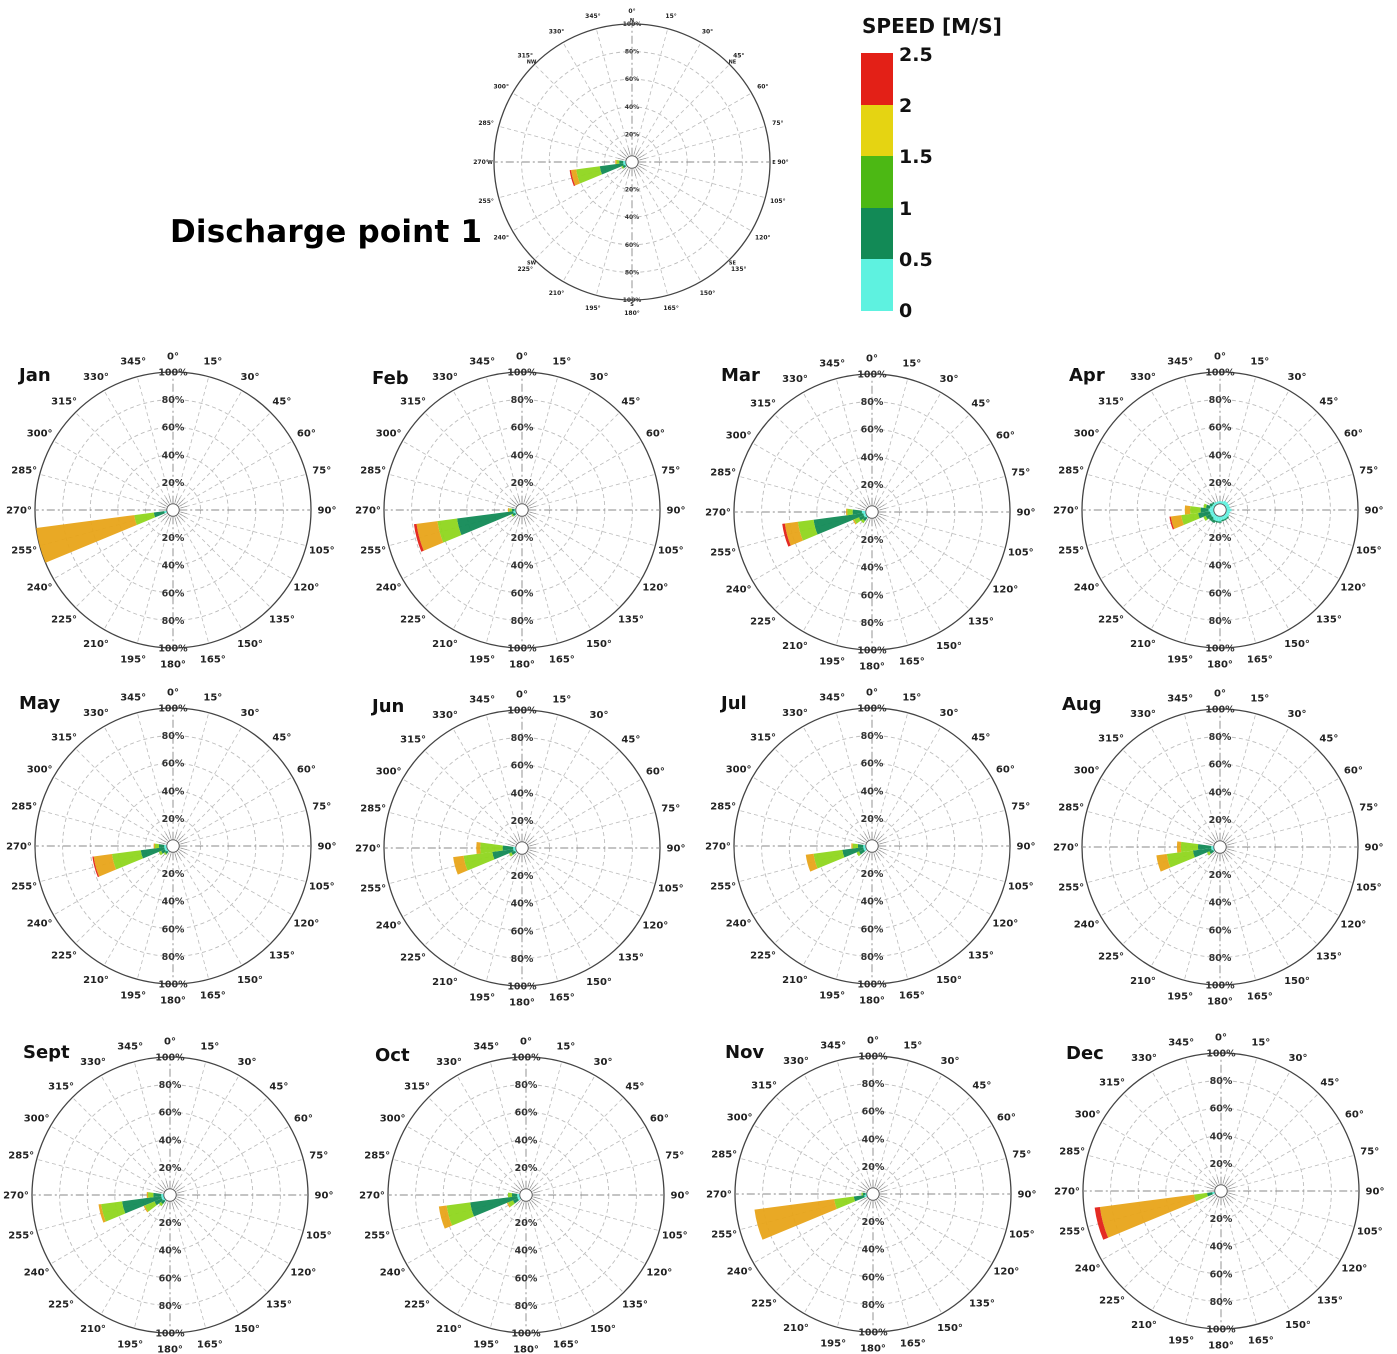  Describe the element at coordinates (170, 1058) in the screenshot. I see `radial-label-north: 100%` at that location.